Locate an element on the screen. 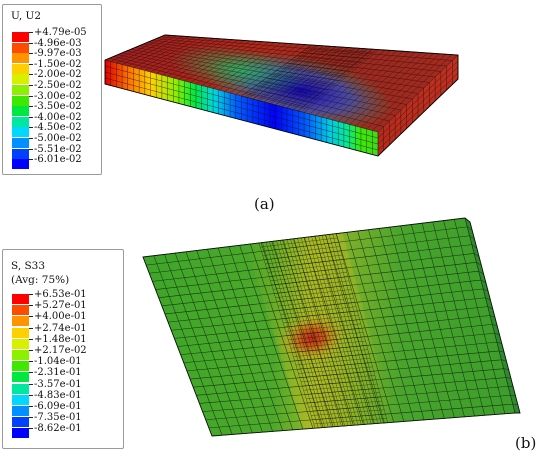 This screenshot has height=461, width=550. legend-value: +1.48e-01 is located at coordinates (60, 339).